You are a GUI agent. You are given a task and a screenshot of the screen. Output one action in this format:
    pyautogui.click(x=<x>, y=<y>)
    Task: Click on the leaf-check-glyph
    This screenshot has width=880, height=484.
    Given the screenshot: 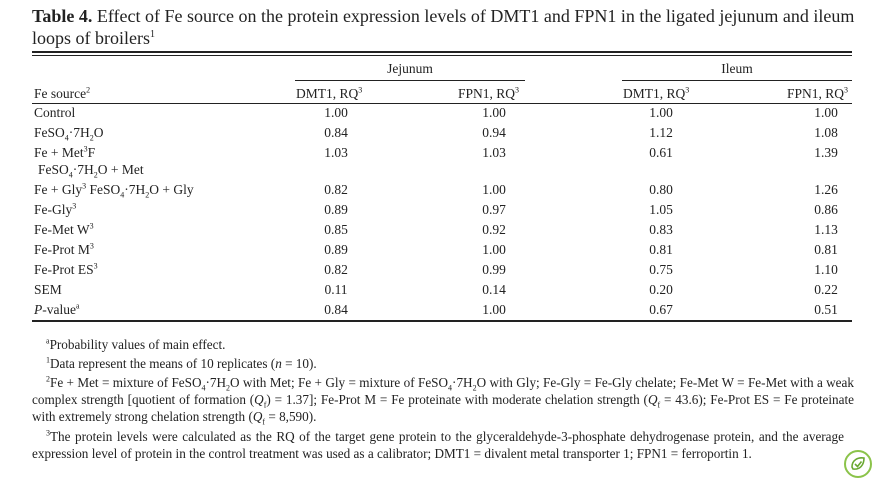 What is the action you would take?
    pyautogui.click(x=858, y=463)
    